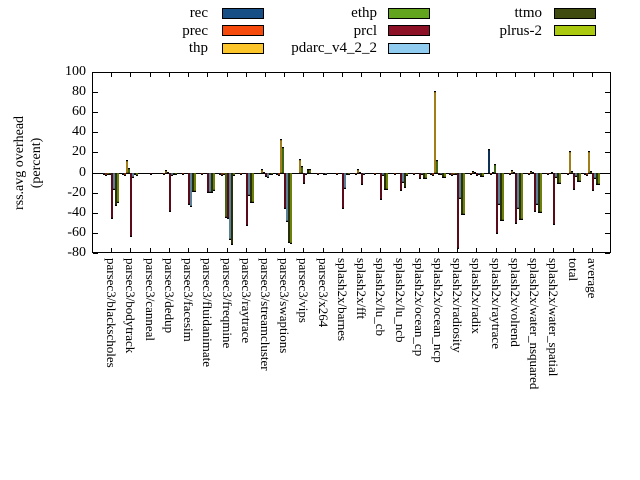  Describe the element at coordinates (334, 48) in the screenshot. I see `legend-label: pdarc_v4_2_2` at that location.